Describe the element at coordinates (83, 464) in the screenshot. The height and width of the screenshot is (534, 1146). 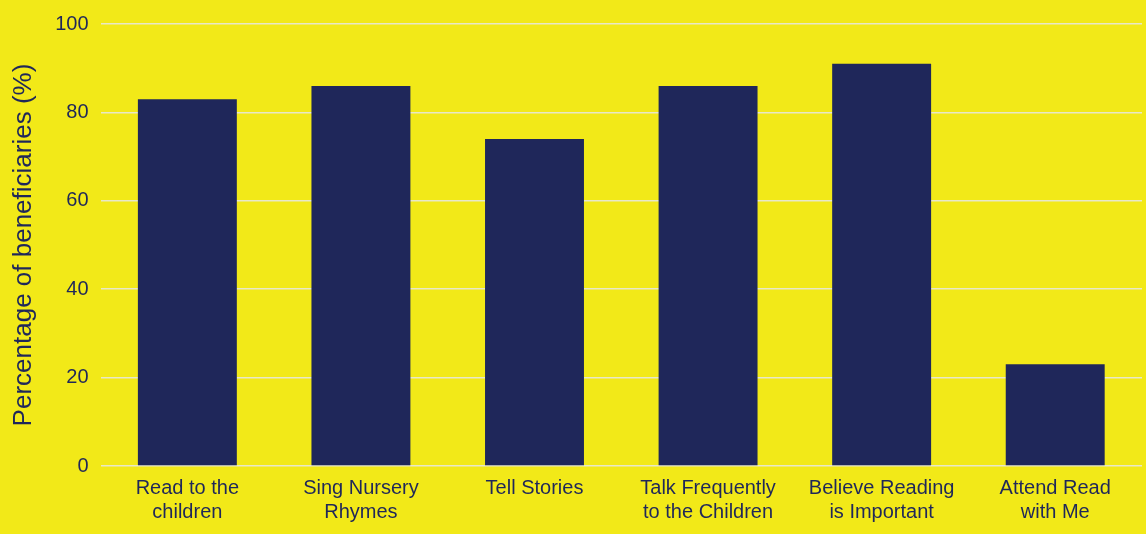
I see `y-tick-label: 0` at that location.